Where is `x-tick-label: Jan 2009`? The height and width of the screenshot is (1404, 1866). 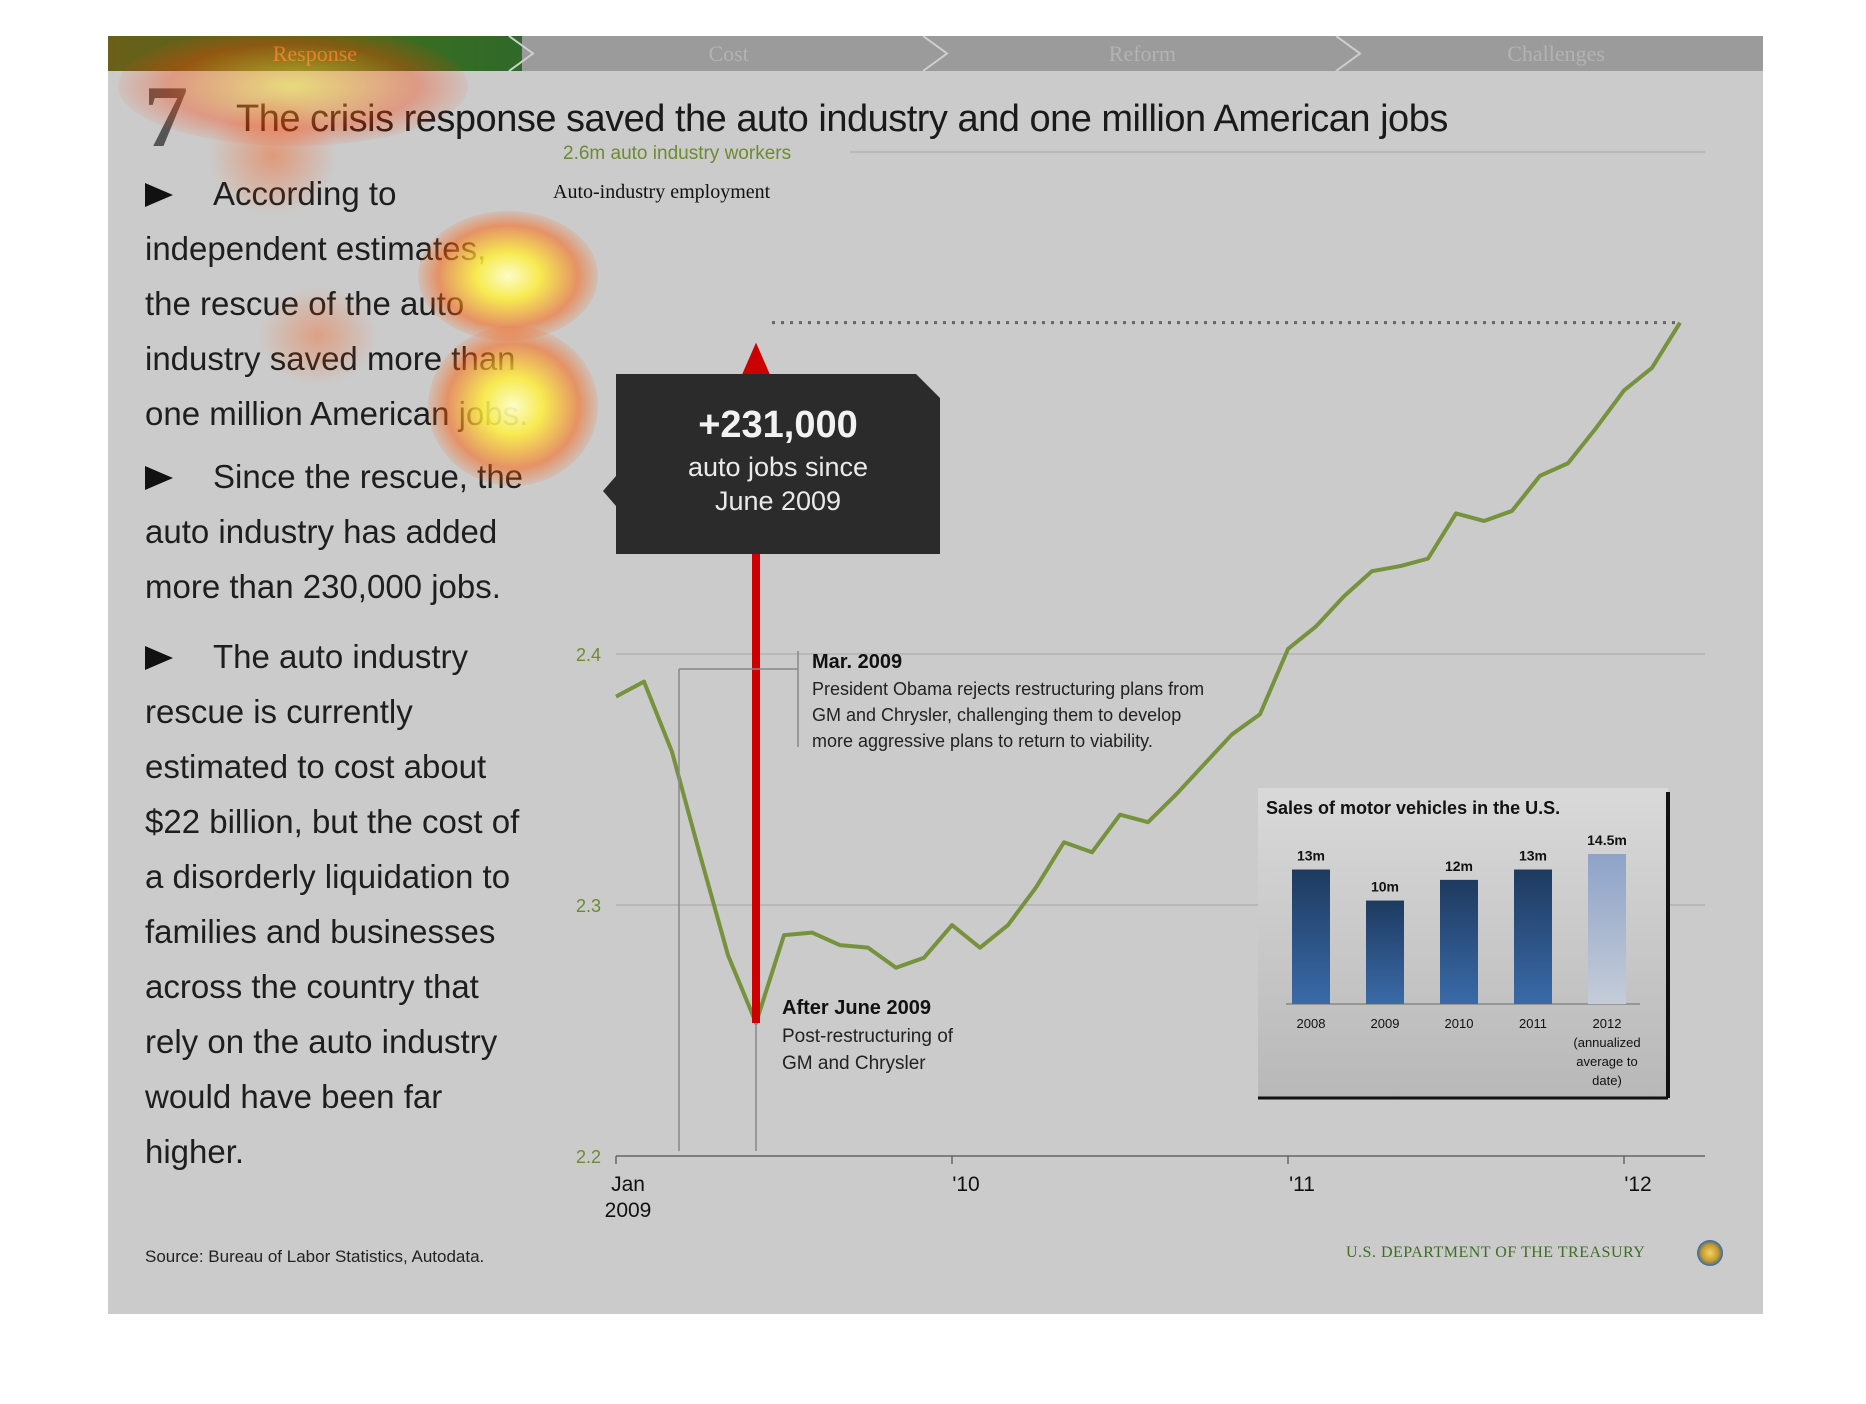 x-tick-label: Jan 2009 is located at coordinates (628, 1197).